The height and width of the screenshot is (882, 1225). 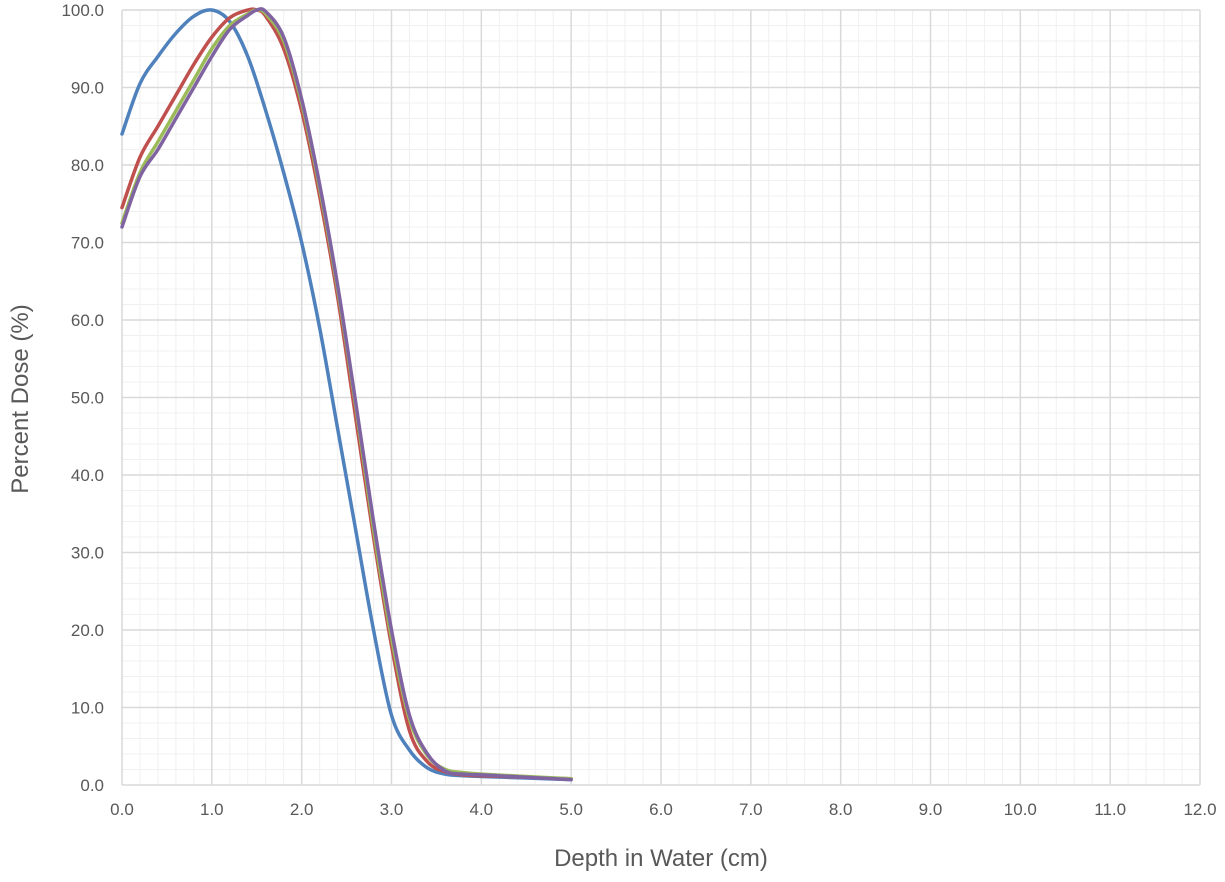 What do you see at coordinates (212, 809) in the screenshot?
I see `x-tick-label: 1.0` at bounding box center [212, 809].